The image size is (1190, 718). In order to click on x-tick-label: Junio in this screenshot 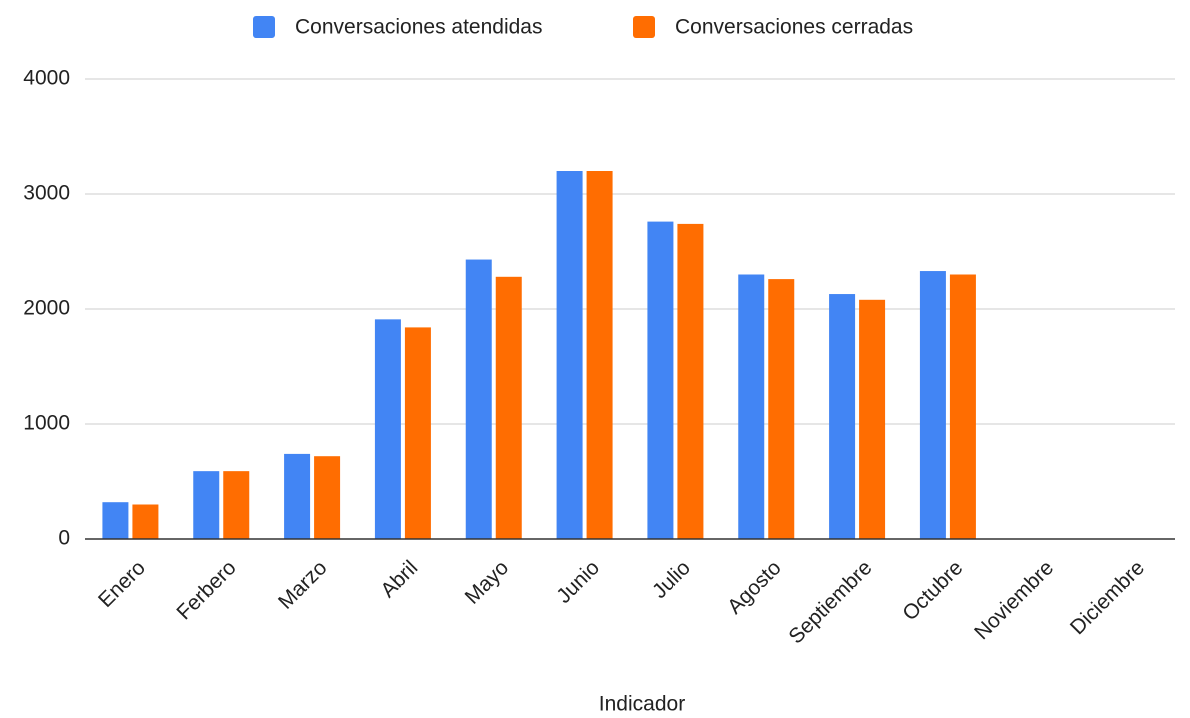, I will do `click(578, 582)`.